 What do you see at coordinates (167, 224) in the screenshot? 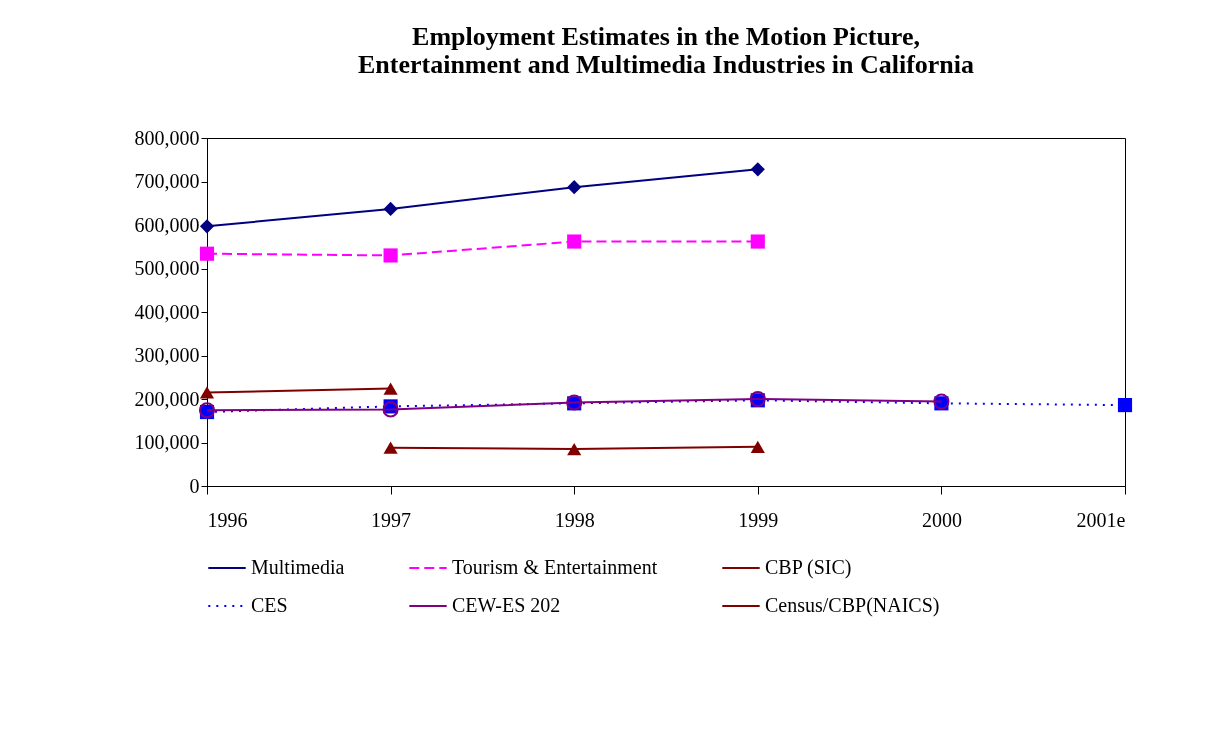
I see `y-tick-label: 600,000` at bounding box center [167, 224].